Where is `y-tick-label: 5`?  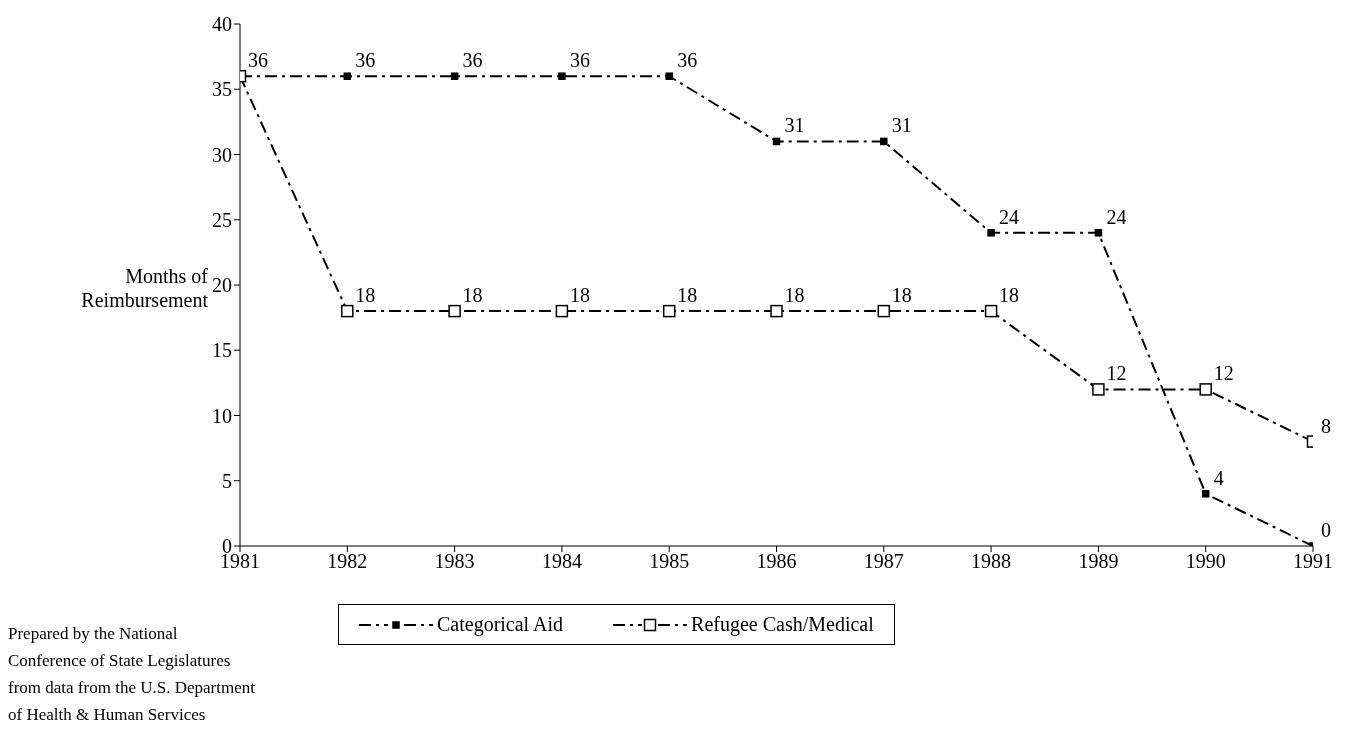 y-tick-label: 5 is located at coordinates (227, 480).